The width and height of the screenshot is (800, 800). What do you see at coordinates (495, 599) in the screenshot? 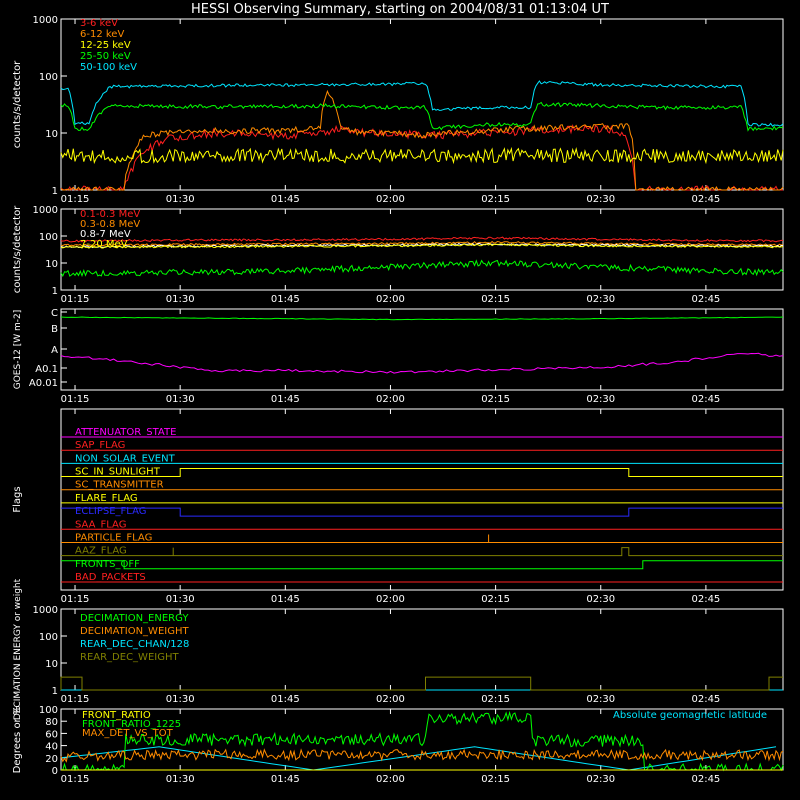
I see `panel-4-xtick-label: 02:15` at bounding box center [495, 599].